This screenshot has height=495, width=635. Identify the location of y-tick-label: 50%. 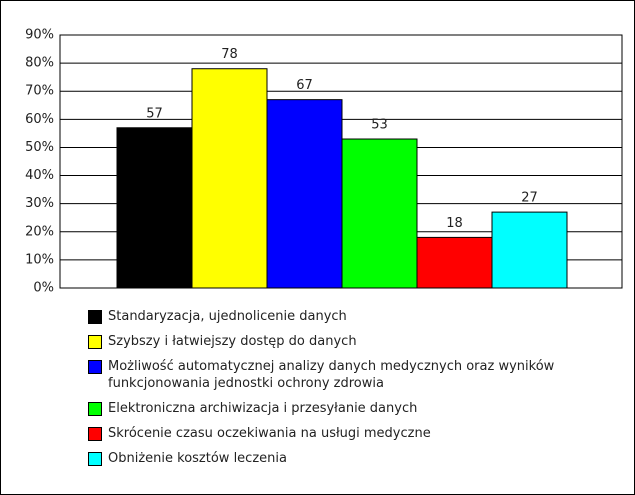
(39, 147).